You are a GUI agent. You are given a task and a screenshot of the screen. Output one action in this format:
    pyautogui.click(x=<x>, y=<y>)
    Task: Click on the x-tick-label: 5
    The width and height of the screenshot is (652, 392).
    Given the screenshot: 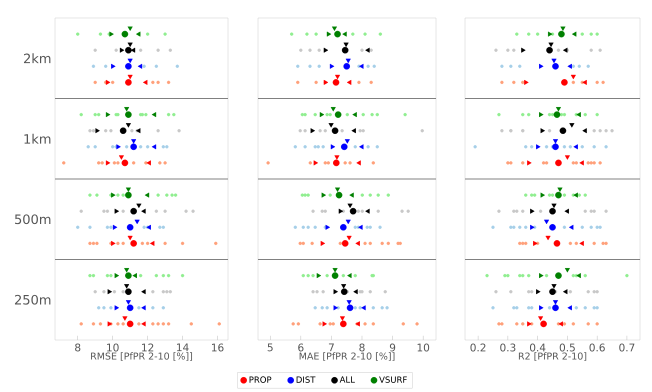 What is the action you would take?
    pyautogui.click(x=270, y=348)
    